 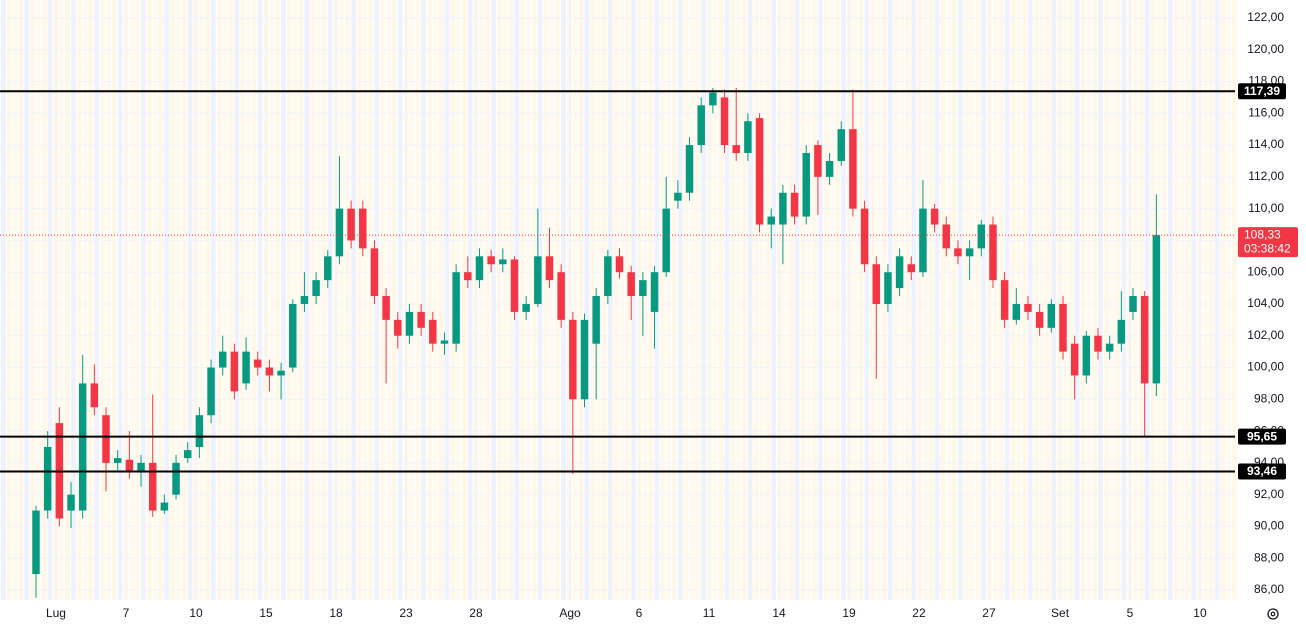 I want to click on y-tick-label: 86,00, so click(x=1269, y=589).